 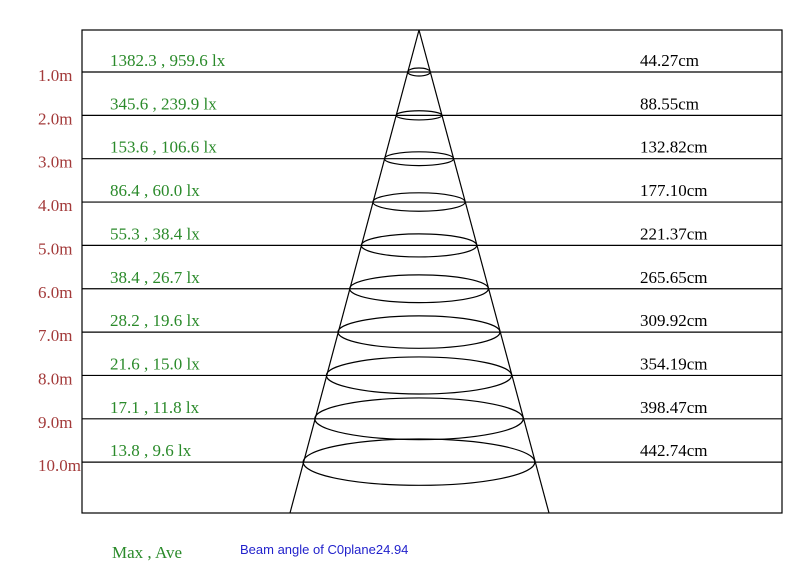 What do you see at coordinates (674, 407) in the screenshot?
I see `diameter-label: 398.47cm` at bounding box center [674, 407].